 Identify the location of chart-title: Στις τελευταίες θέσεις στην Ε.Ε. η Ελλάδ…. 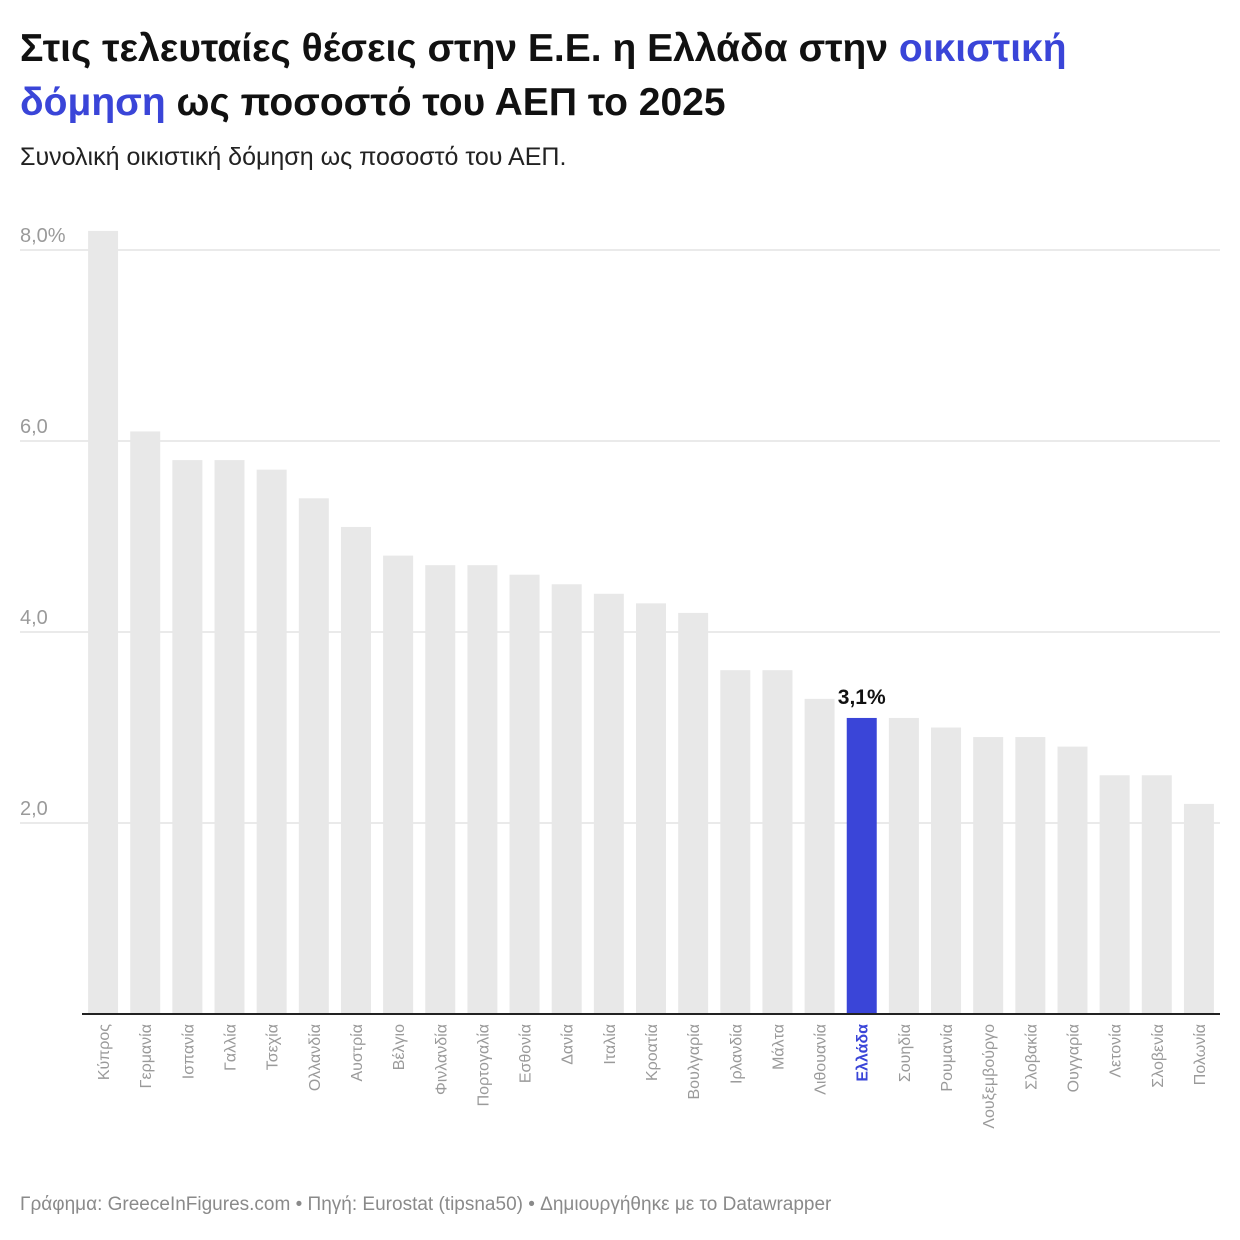
(620, 76).